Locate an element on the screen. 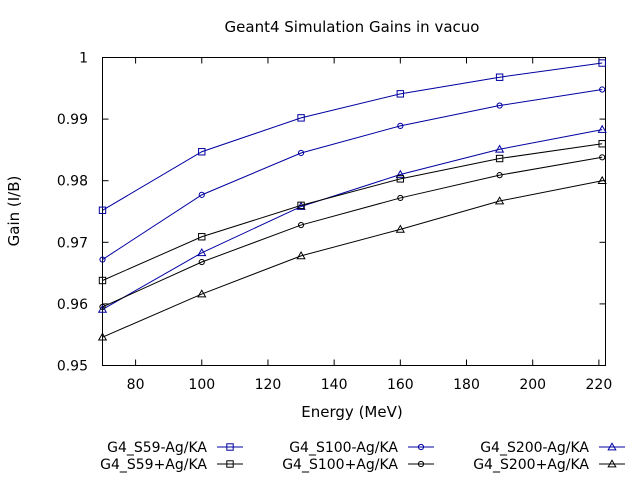  legend-entry: G4_S200-Ag/KA is located at coordinates (552, 448).